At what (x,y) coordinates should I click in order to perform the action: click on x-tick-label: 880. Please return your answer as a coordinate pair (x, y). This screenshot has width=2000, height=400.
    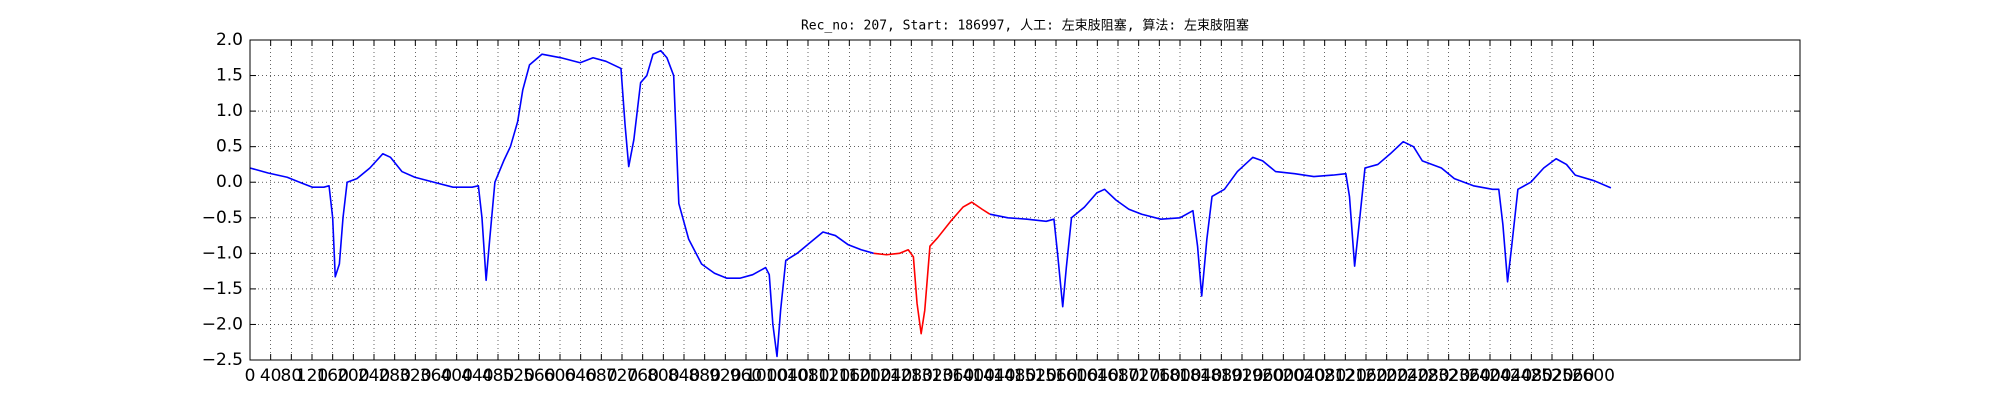
    Looking at the image, I should click on (704, 376).